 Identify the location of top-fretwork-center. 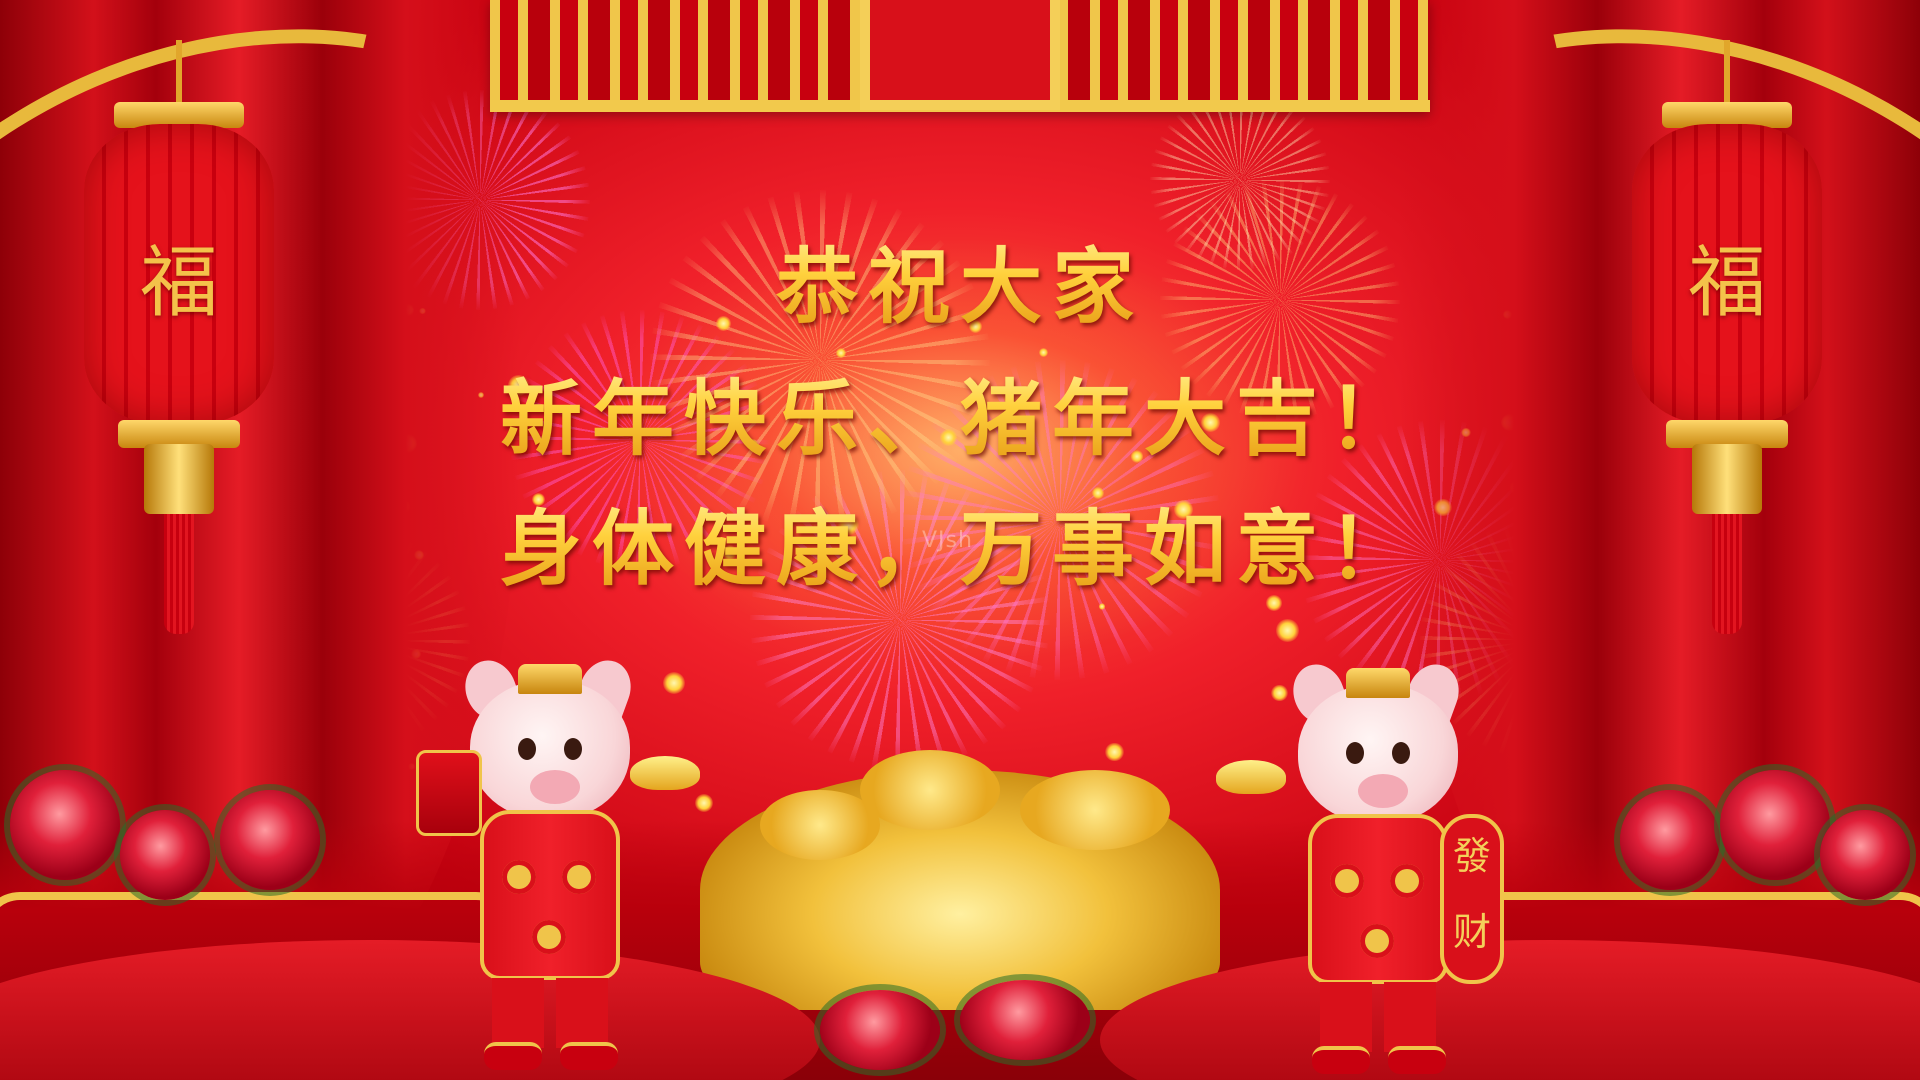
(960, 55).